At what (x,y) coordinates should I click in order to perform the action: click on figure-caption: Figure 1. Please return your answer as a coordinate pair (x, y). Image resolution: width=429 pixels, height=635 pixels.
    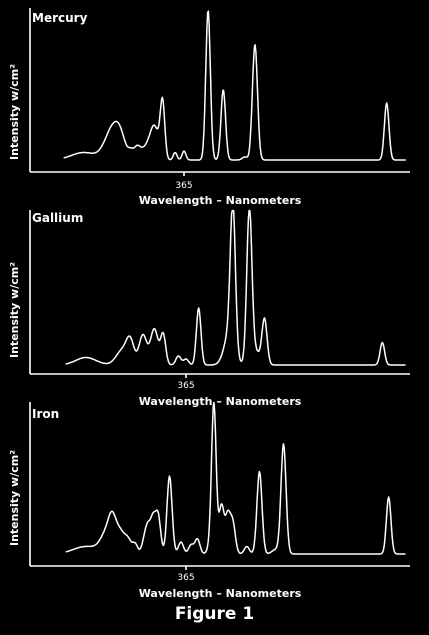
    Looking at the image, I should click on (214, 614).